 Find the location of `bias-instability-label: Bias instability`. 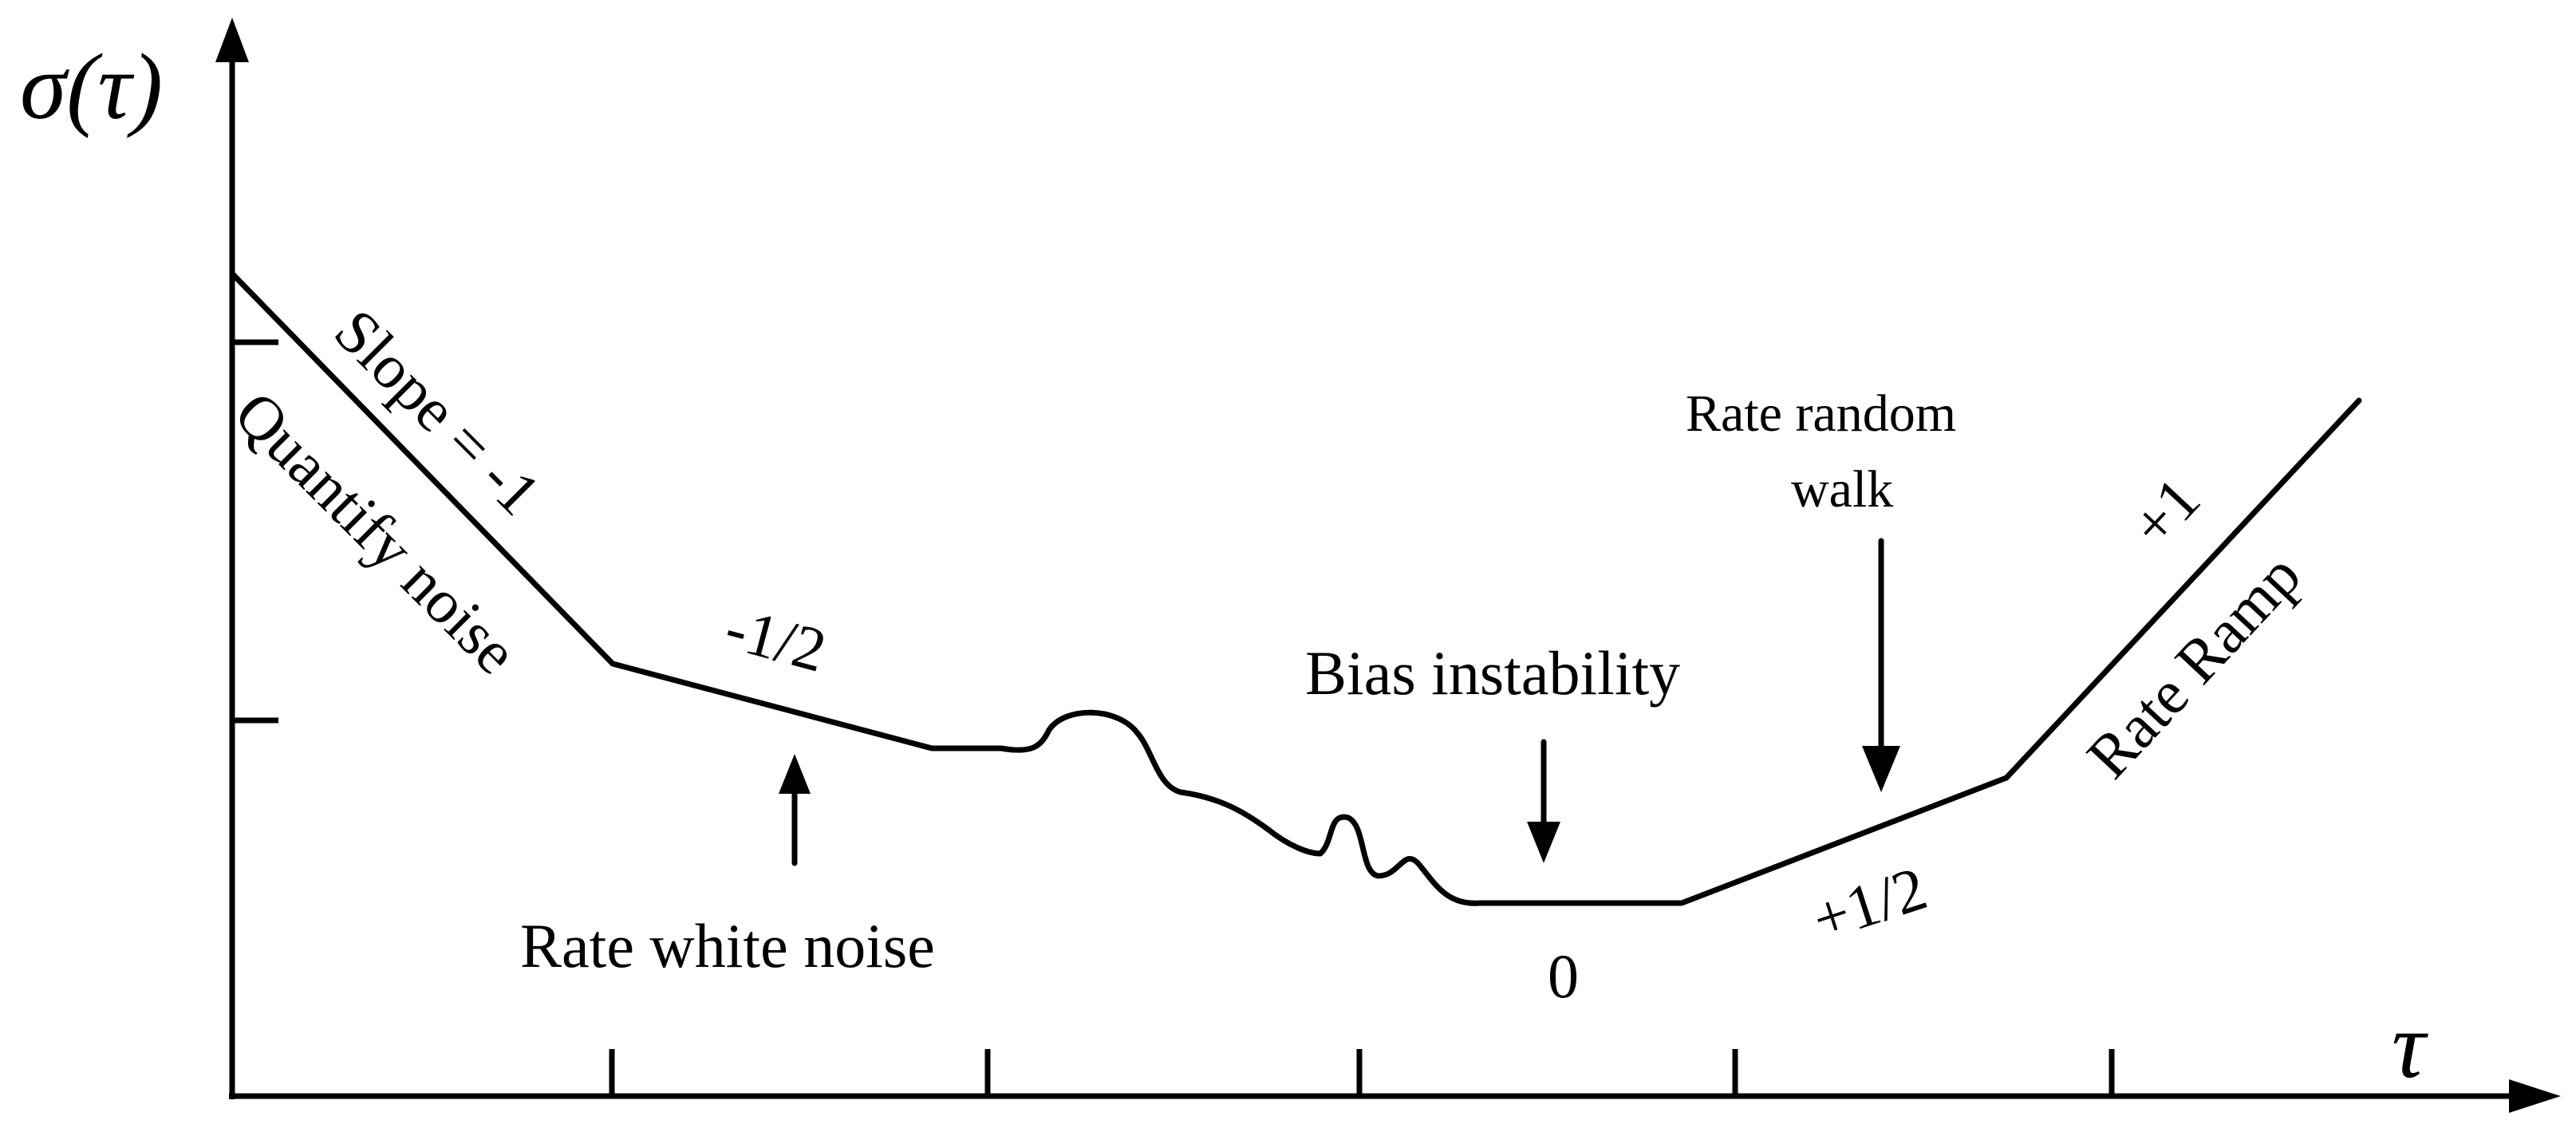

bias-instability-label: Bias instability is located at coordinates (1492, 673).